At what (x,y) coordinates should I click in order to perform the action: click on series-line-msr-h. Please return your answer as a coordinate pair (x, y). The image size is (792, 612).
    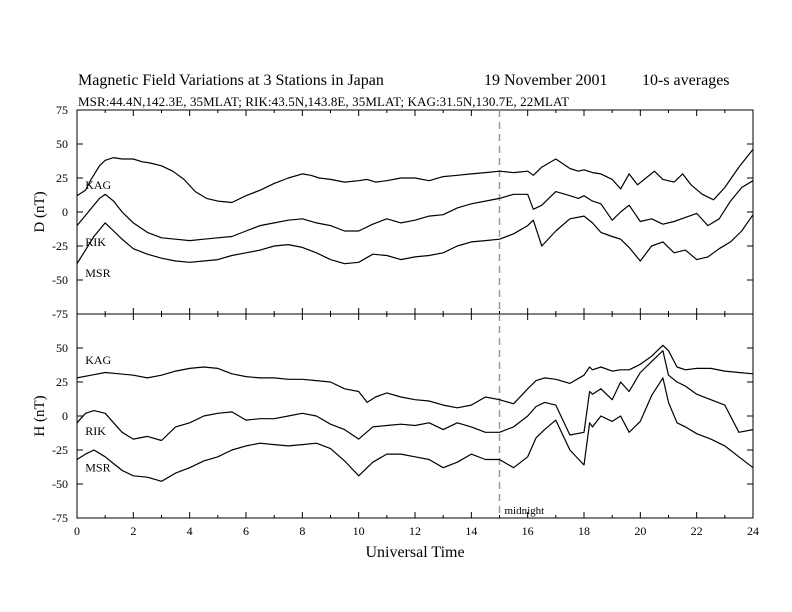
    Looking at the image, I should click on (415, 429).